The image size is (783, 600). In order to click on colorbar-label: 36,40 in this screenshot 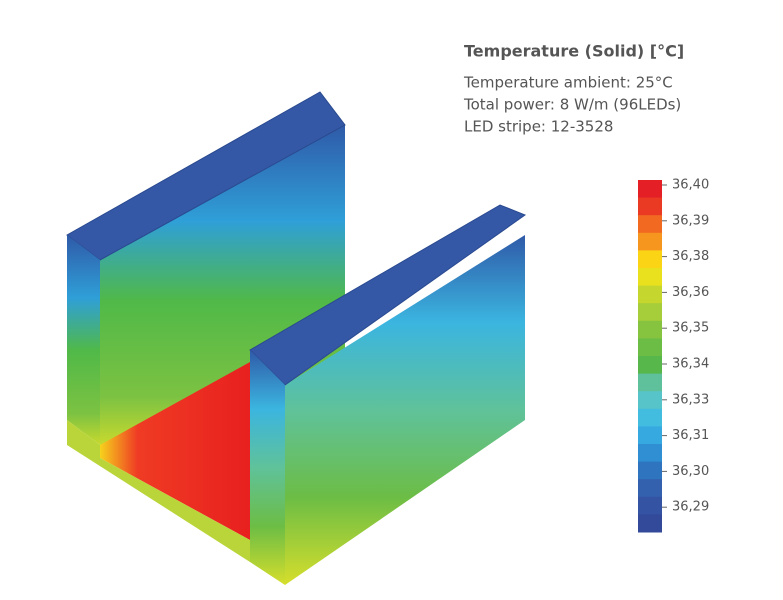, I will do `click(690, 185)`.